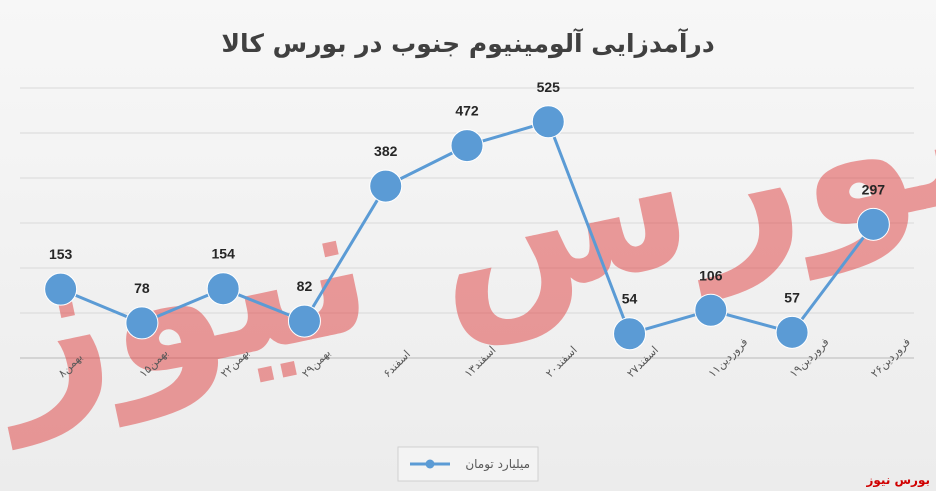  What do you see at coordinates (61, 254) in the screenshot?
I see `data-label: 153` at bounding box center [61, 254].